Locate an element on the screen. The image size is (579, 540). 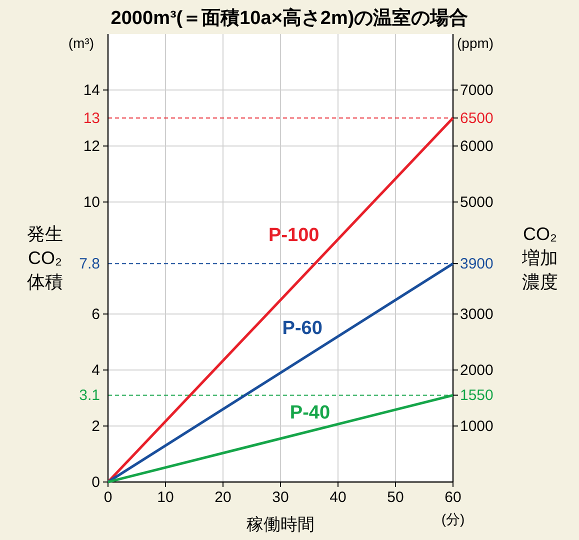
y2-tick-label: 3900 is located at coordinates (477, 264).